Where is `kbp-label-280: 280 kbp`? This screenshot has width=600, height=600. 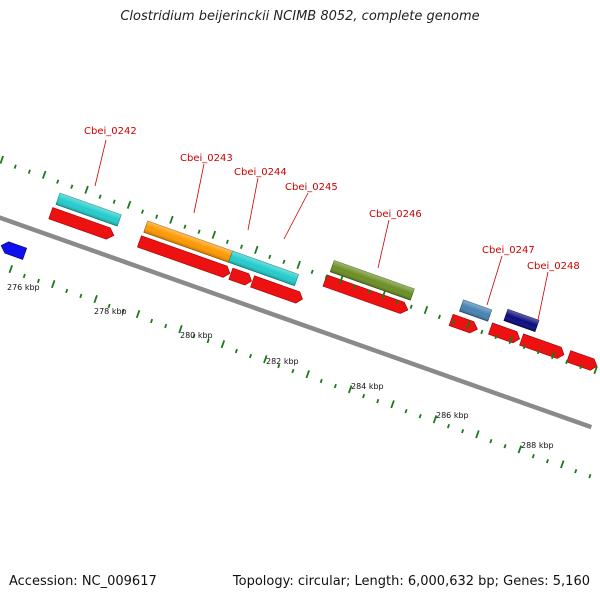
kbp-label-280: 280 kbp is located at coordinates (196, 335).